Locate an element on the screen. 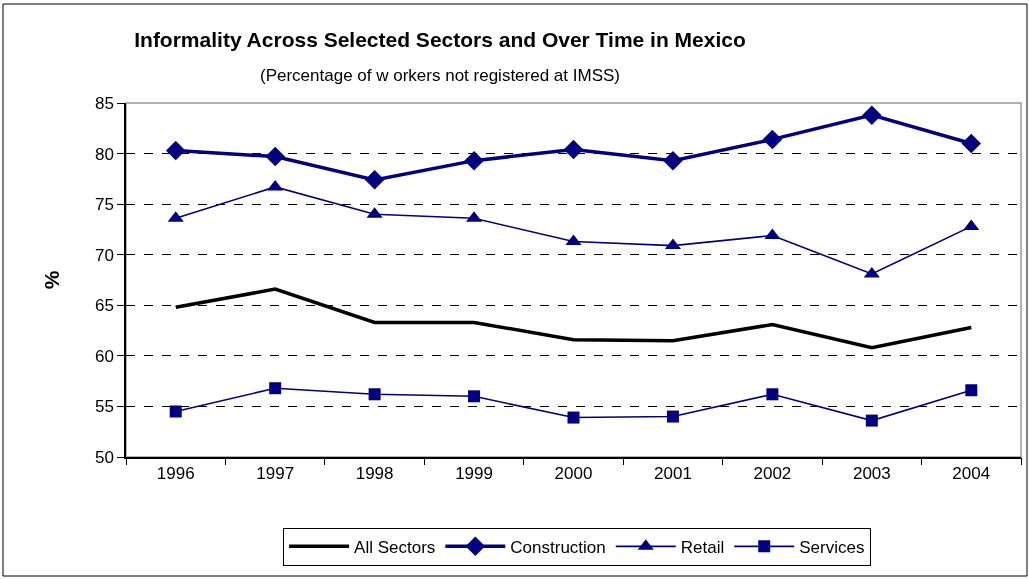 The width and height of the screenshot is (1029, 579). x-tick-label: 1999 is located at coordinates (474, 474).